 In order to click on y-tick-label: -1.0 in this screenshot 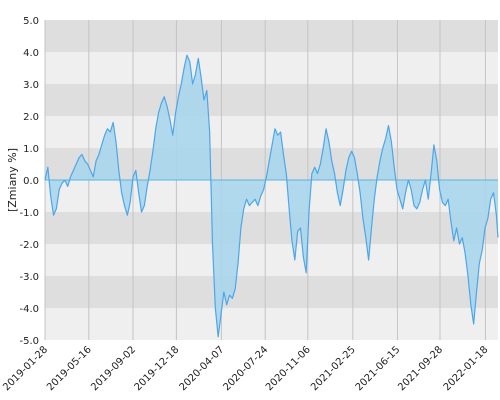, I will do `click(29, 213)`.